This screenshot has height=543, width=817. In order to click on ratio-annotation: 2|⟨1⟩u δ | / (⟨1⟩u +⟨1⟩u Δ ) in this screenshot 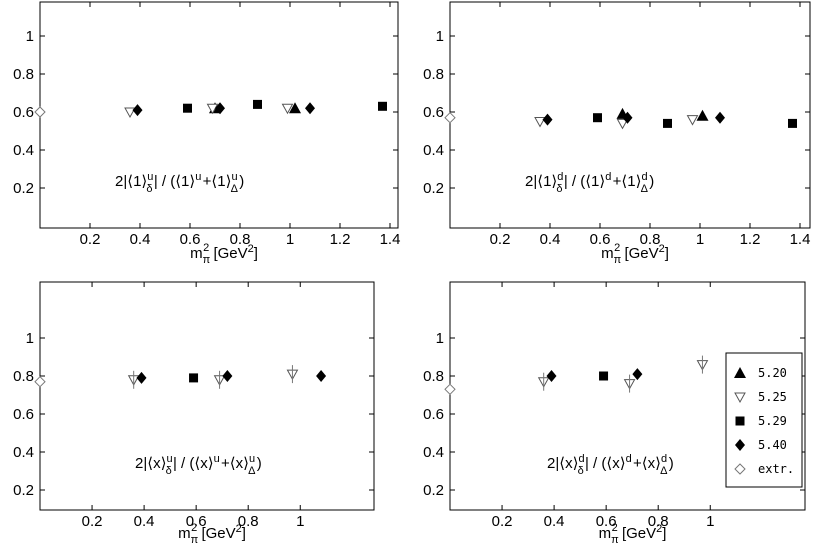, I will do `click(179, 183)`.